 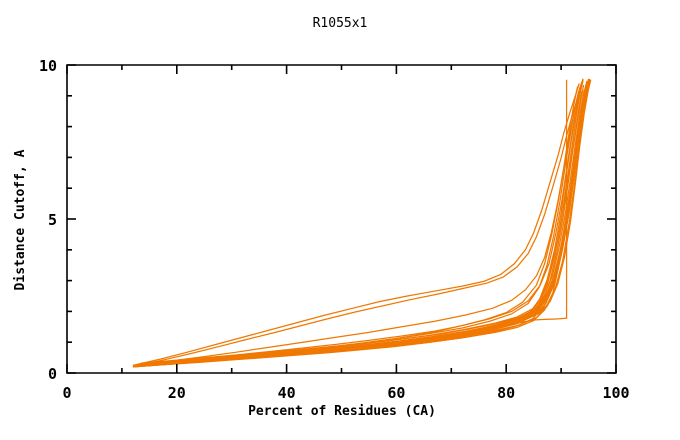 I want to click on x-tick-label: 80, so click(x=506, y=393).